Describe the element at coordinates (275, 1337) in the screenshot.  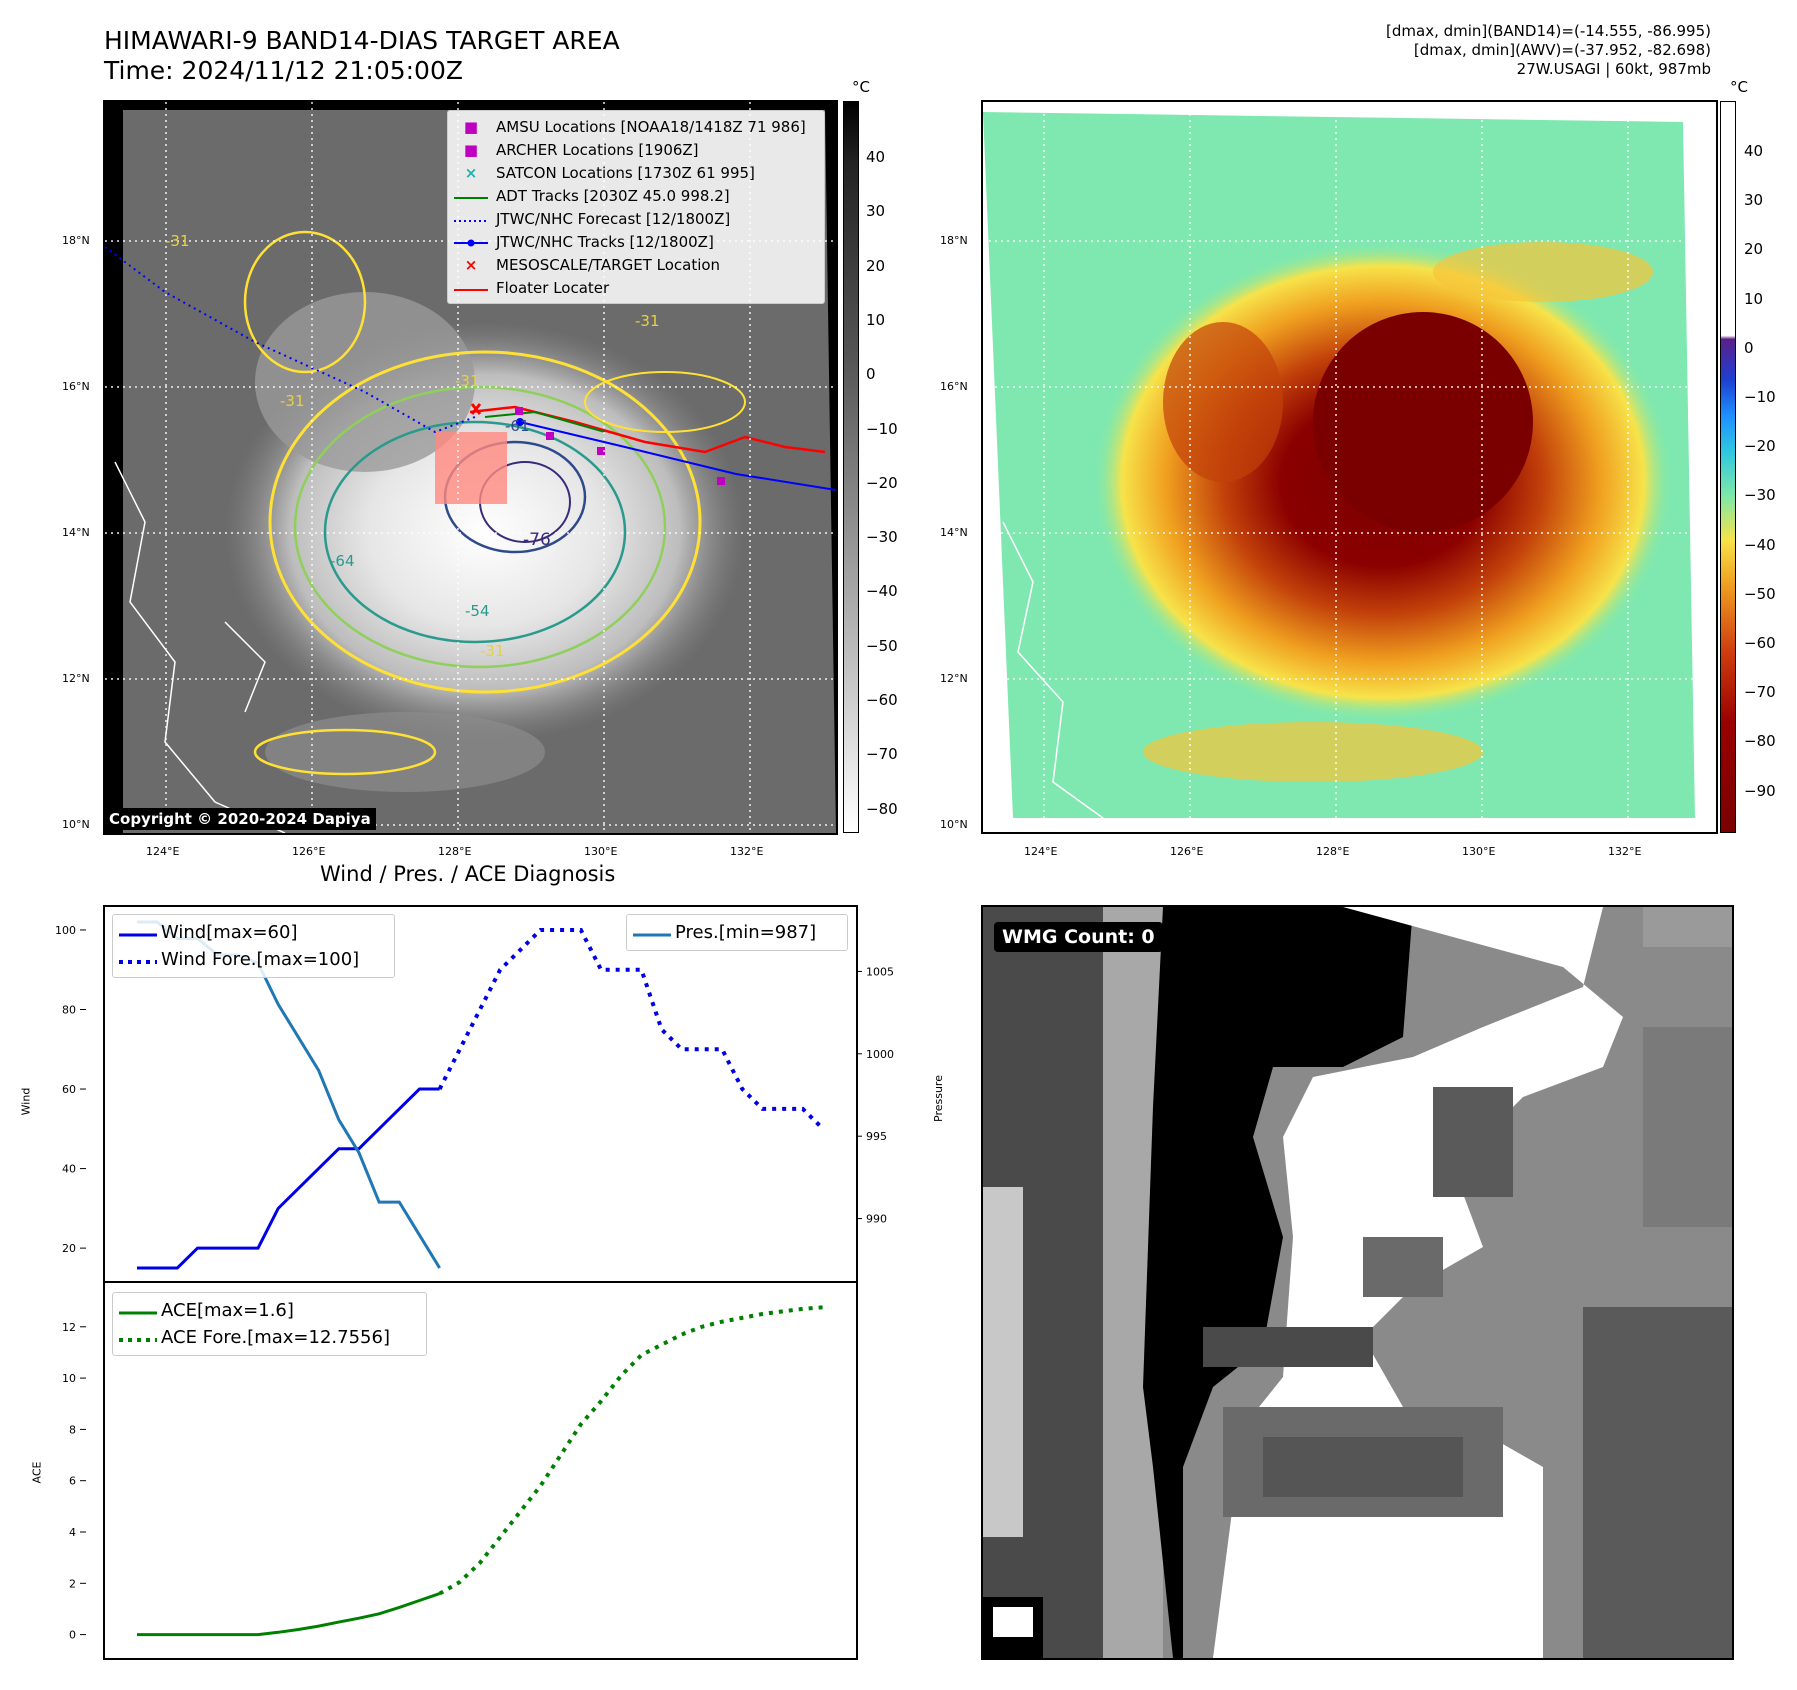
I see `legend-label: ACE Fore.[max=12.7556]` at that location.